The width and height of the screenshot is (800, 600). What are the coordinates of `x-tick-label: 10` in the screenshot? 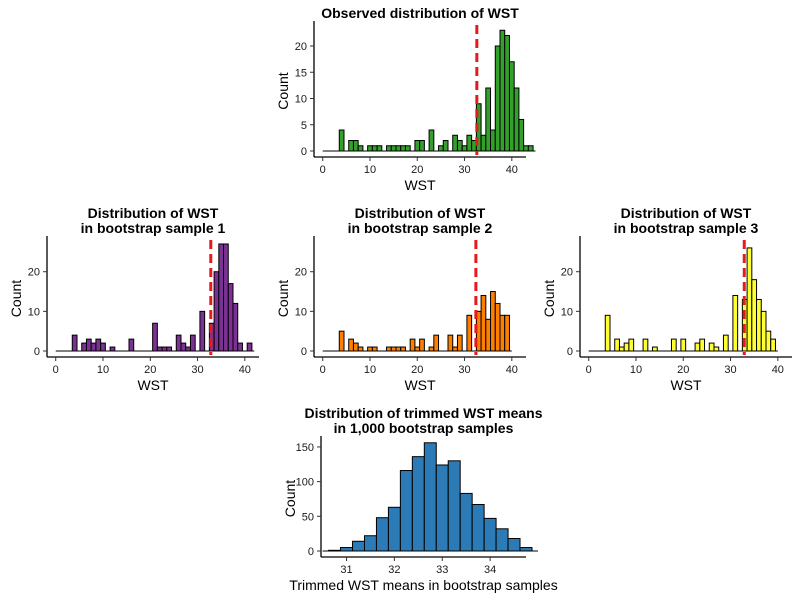 It's located at (103, 370).